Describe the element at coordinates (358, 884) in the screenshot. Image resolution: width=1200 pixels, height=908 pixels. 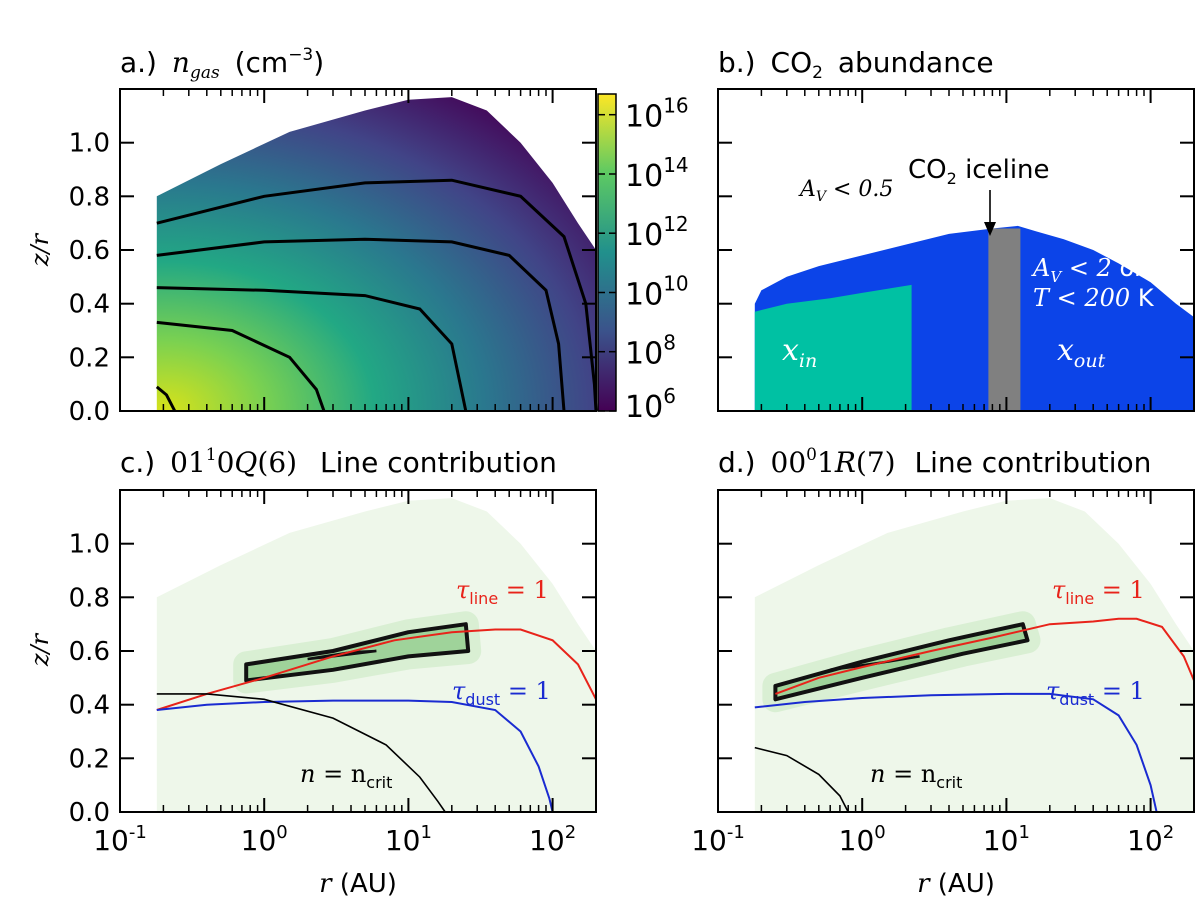
I see `panel-c-xlabel: r (AU)` at that location.